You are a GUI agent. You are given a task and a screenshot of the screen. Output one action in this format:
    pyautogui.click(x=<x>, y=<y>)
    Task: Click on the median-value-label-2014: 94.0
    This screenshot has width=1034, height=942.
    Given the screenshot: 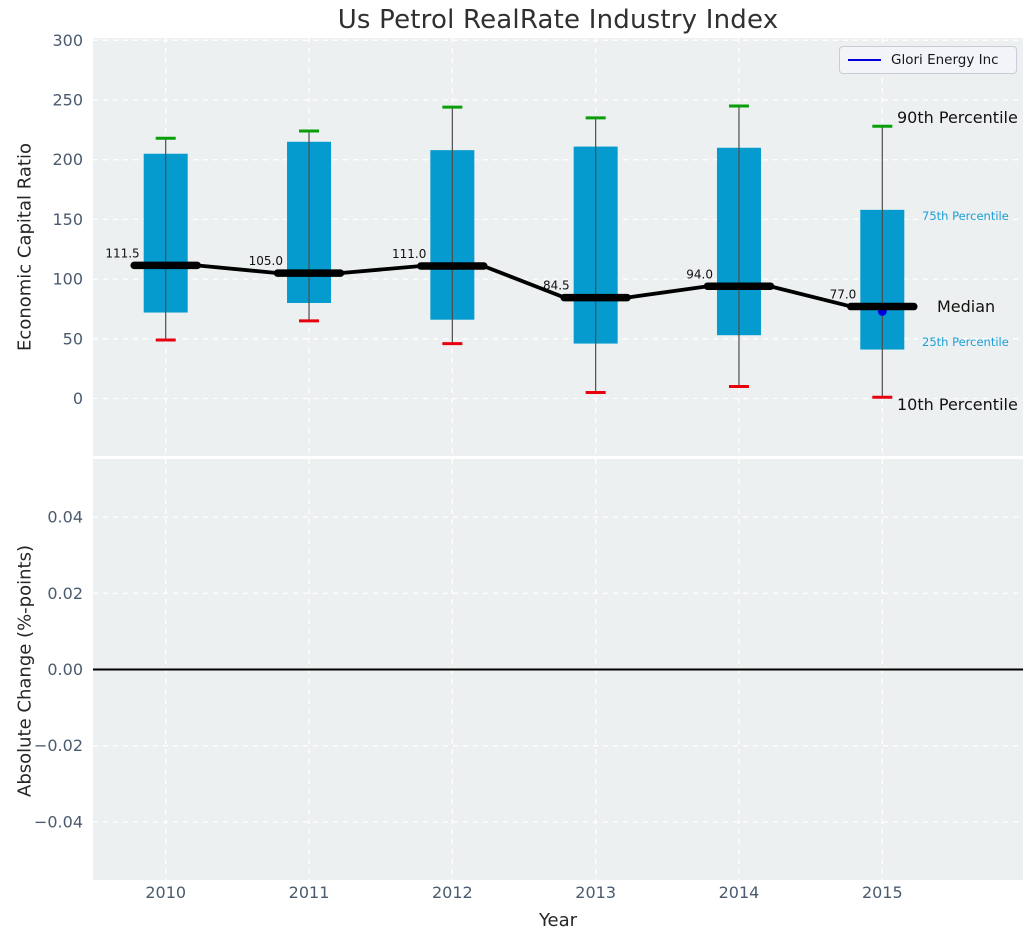 What is the action you would take?
    pyautogui.click(x=699, y=274)
    